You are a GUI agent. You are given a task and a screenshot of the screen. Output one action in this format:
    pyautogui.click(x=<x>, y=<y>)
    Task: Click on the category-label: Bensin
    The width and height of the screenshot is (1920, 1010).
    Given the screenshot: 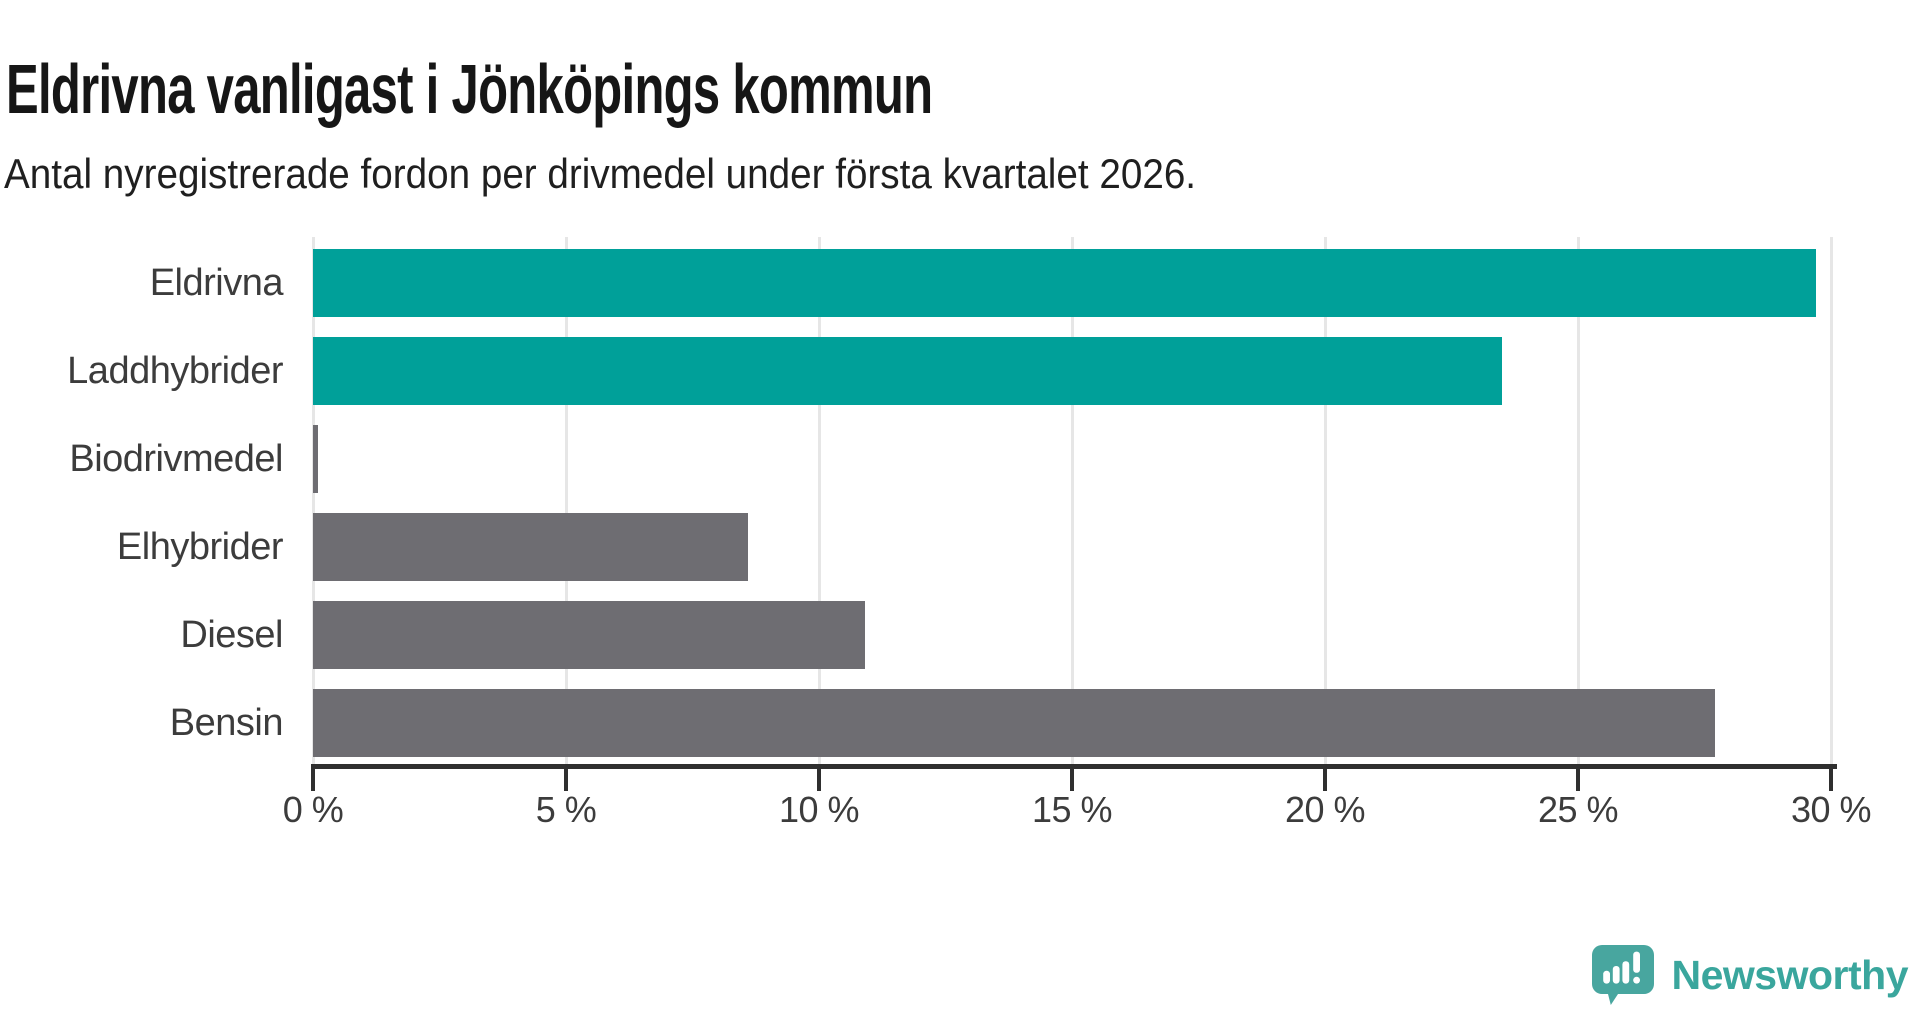 What is the action you would take?
    pyautogui.click(x=226, y=723)
    